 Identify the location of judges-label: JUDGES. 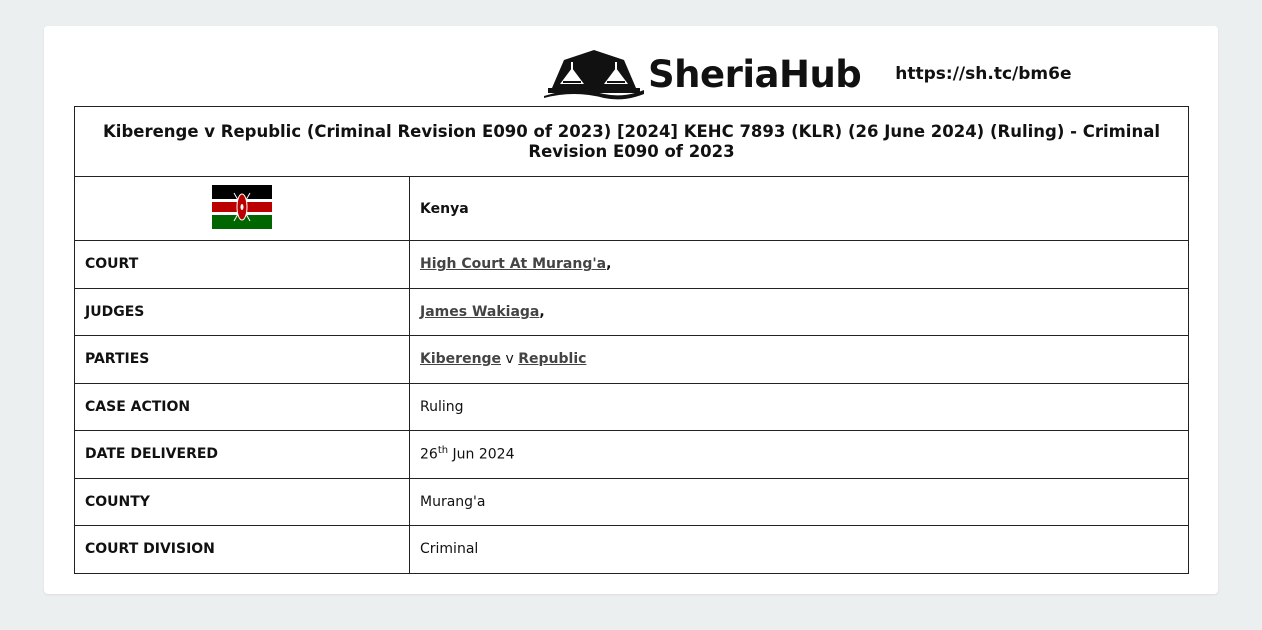
(242, 311).